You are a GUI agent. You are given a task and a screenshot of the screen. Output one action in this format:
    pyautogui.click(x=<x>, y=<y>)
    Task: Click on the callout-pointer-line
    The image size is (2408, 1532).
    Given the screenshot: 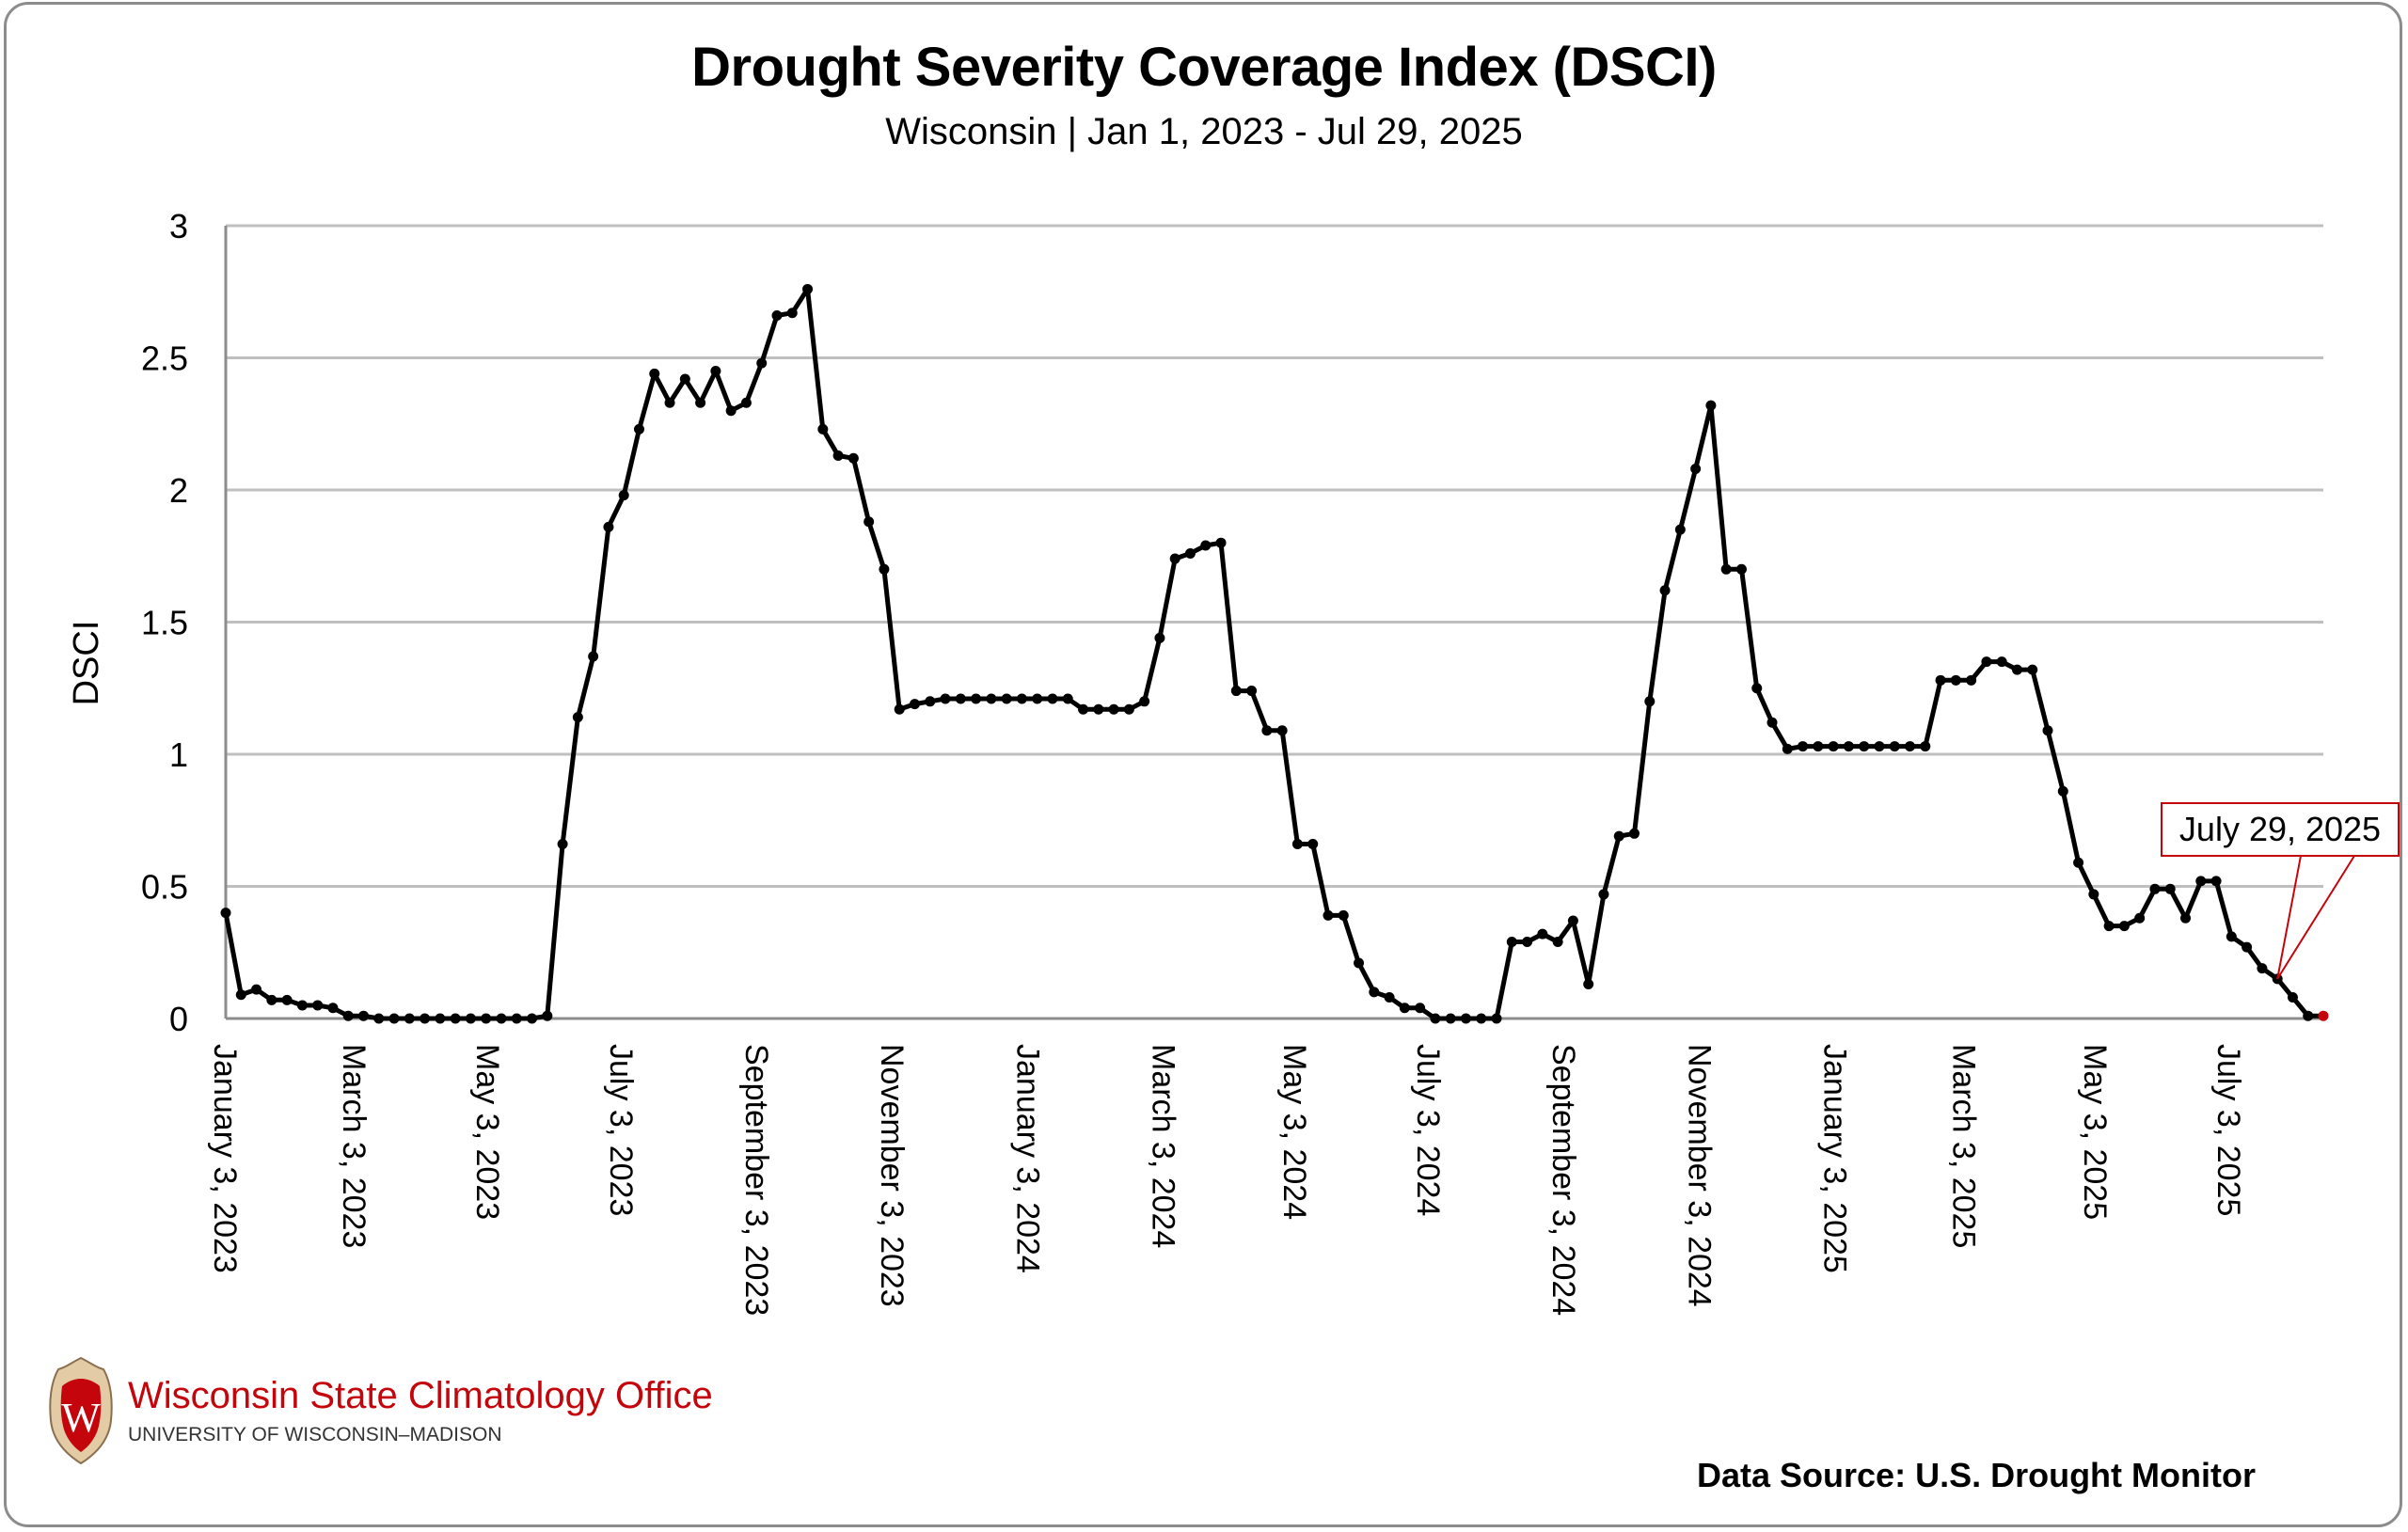 What is the action you would take?
    pyautogui.click(x=2315, y=918)
    